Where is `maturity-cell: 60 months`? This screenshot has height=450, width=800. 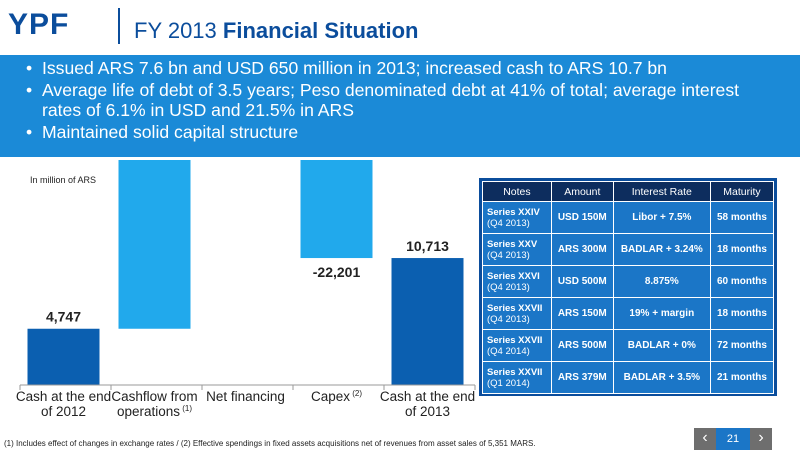 maturity-cell: 60 months is located at coordinates (742, 281).